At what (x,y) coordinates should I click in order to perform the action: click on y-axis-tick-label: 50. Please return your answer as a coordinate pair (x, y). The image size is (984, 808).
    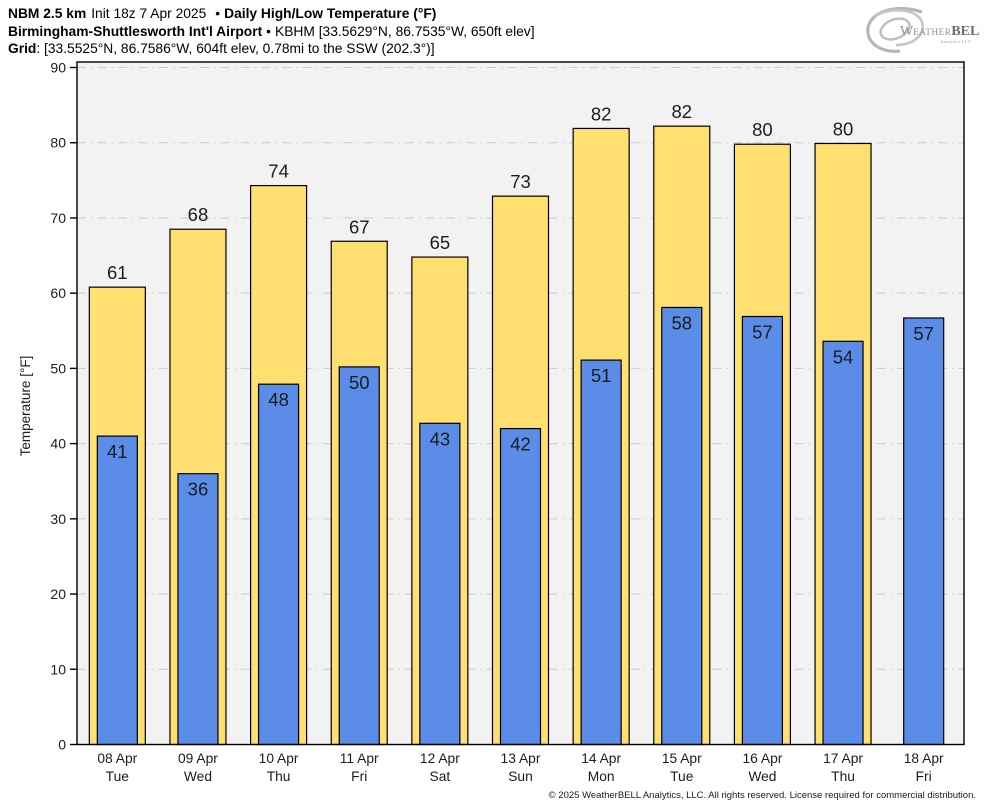
    Looking at the image, I should click on (58, 368).